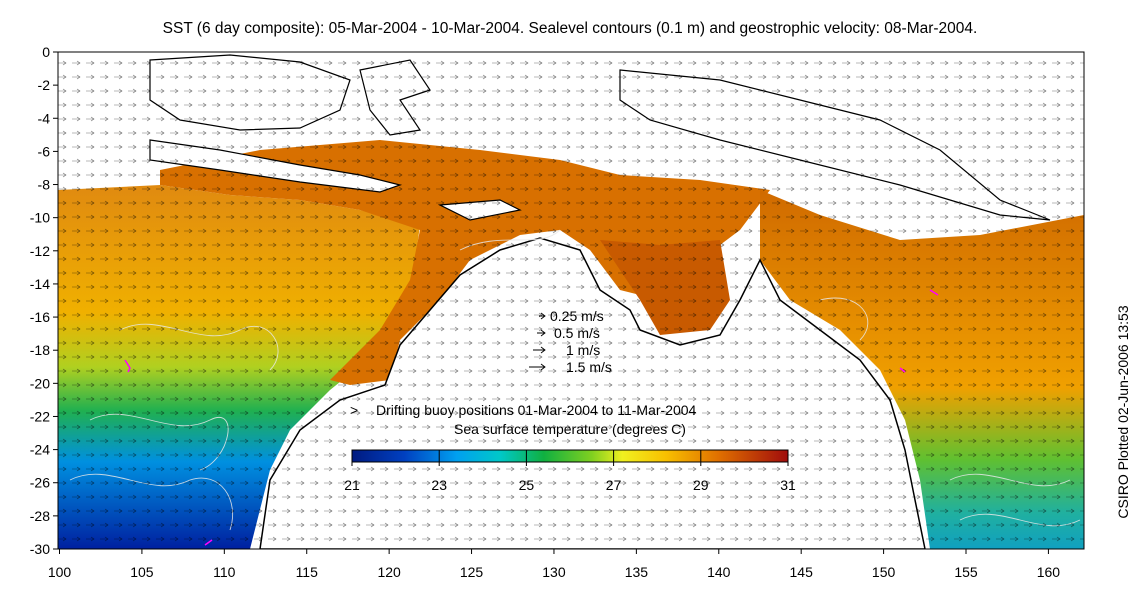  I want to click on y-tick-label: -16, so click(40, 317).